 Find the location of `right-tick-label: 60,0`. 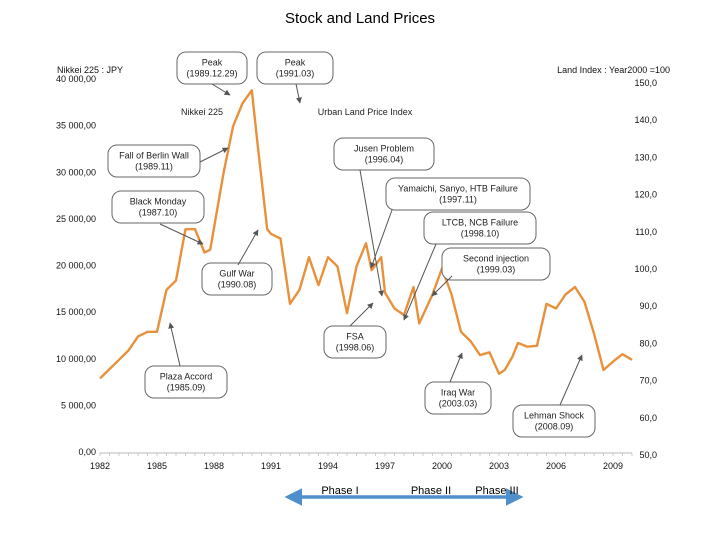

right-tick-label: 60,0 is located at coordinates (648, 418).